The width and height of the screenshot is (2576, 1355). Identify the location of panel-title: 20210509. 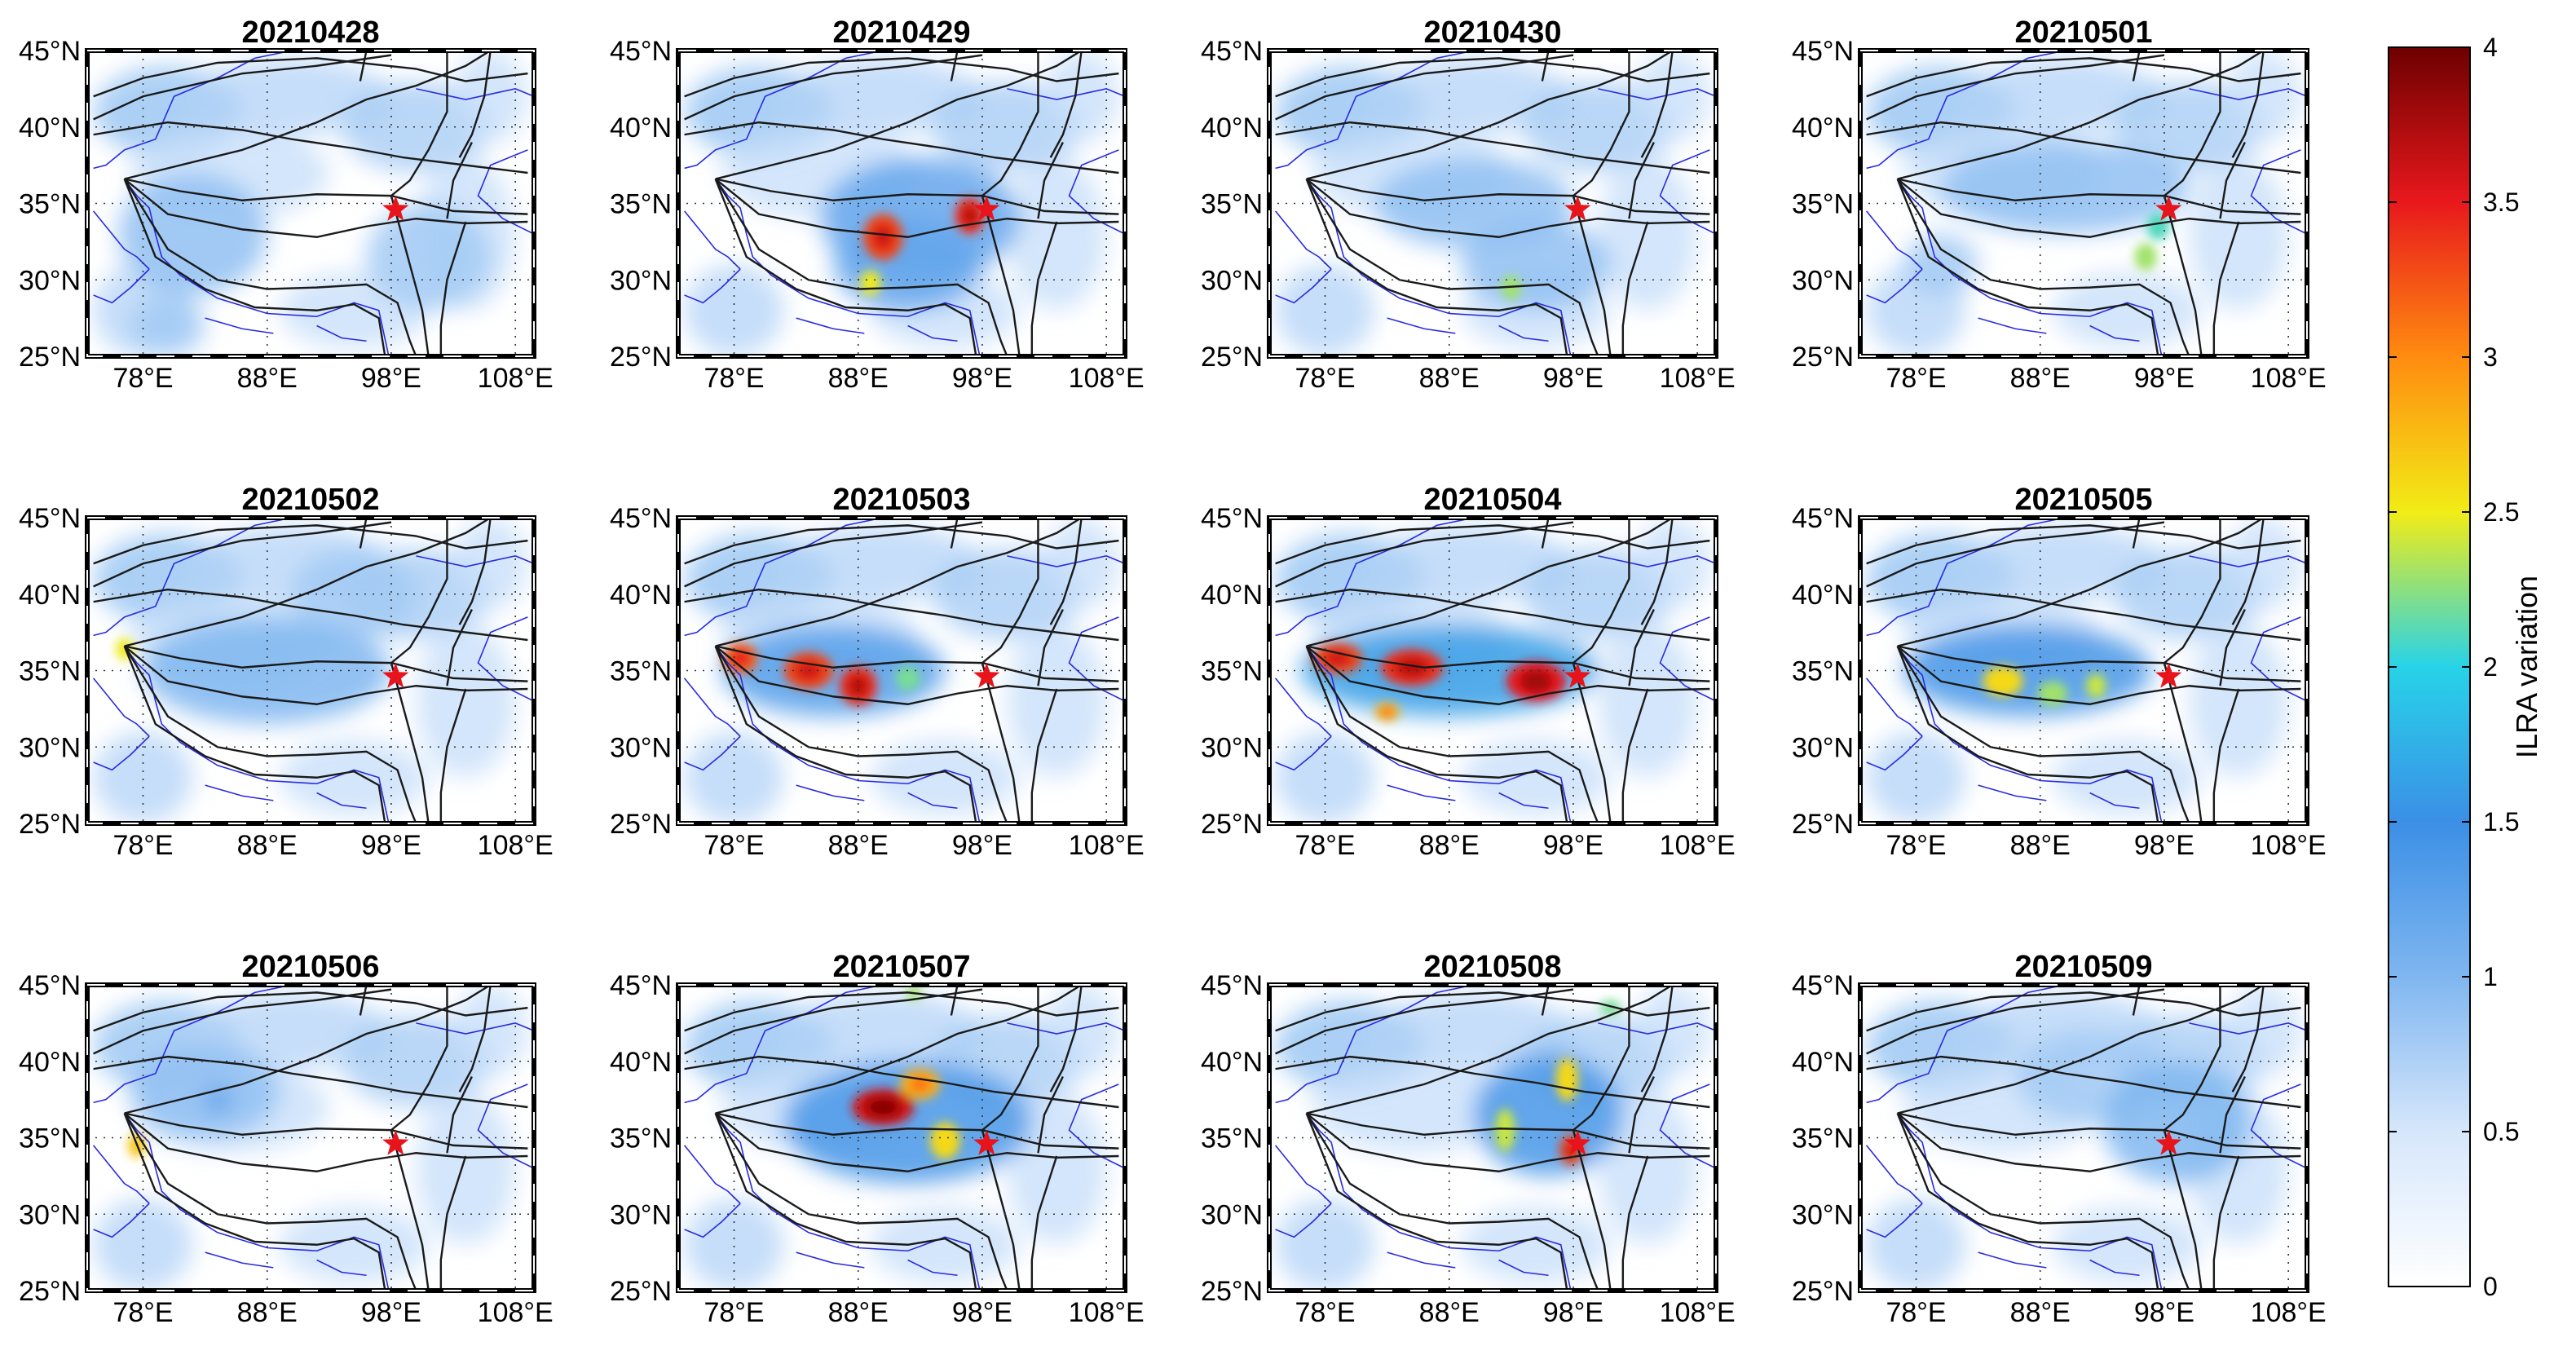
(2083, 967).